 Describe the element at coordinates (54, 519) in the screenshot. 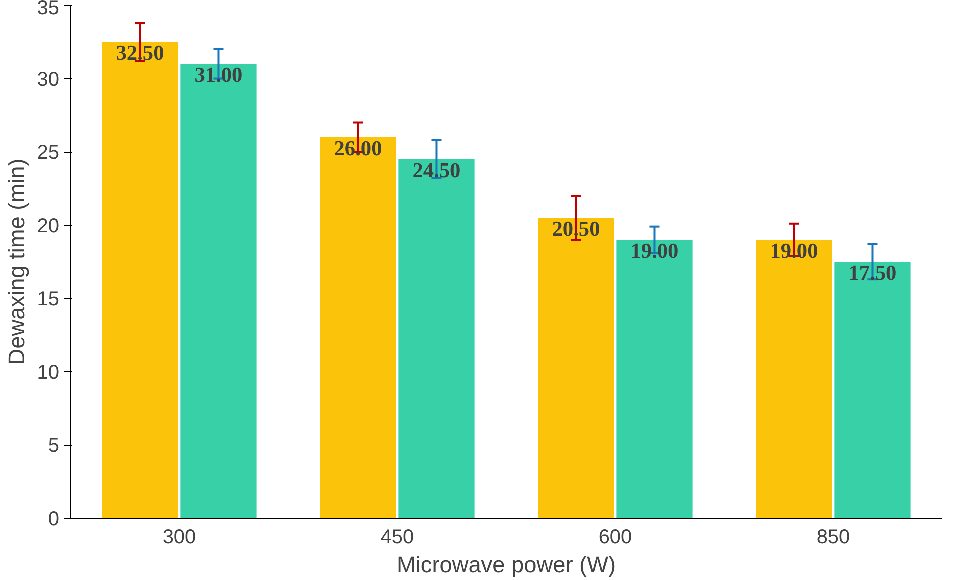

I see `y-tick-label: 0` at that location.